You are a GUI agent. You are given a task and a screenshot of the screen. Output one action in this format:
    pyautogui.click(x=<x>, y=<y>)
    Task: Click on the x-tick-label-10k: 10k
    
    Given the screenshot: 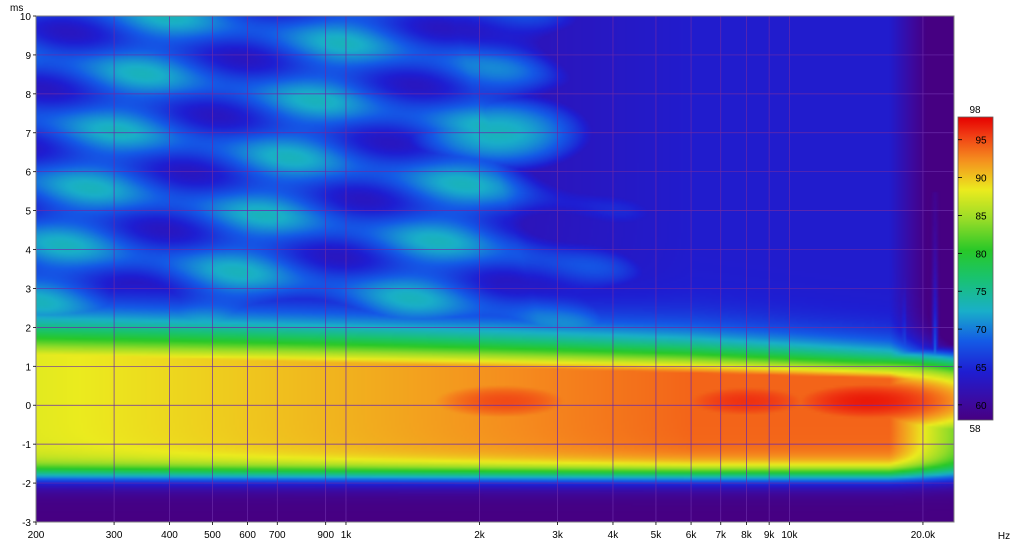 What is the action you would take?
    pyautogui.click(x=789, y=535)
    